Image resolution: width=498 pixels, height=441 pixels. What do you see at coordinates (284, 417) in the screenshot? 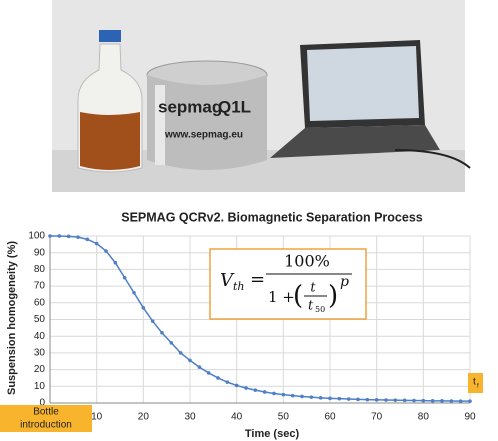
I see `x-tick-label: 50` at bounding box center [284, 417].